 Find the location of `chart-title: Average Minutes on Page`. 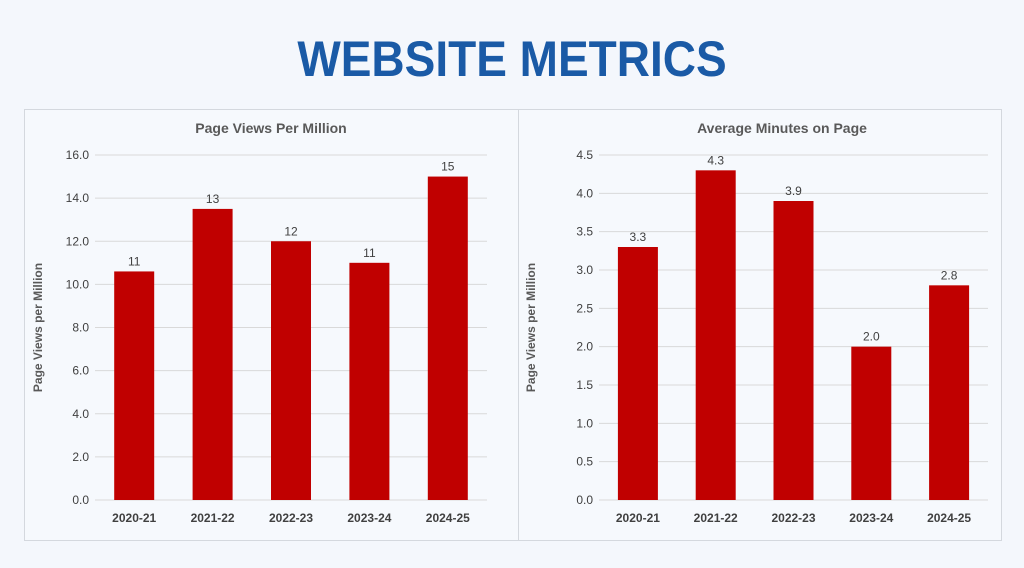

chart-title: Average Minutes on Page is located at coordinates (782, 128).